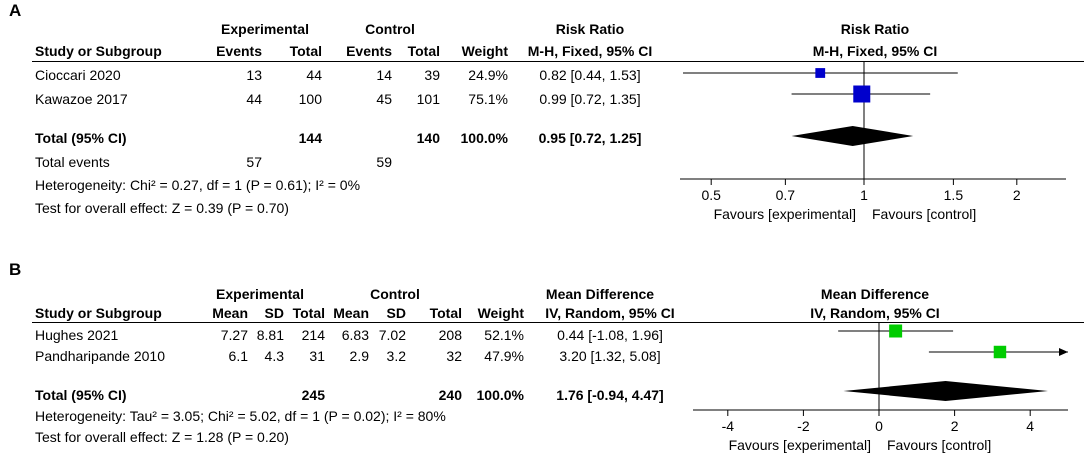 This screenshot has width=1084, height=454. I want to click on a-col-study: Study or Subgroup, so click(98, 51).